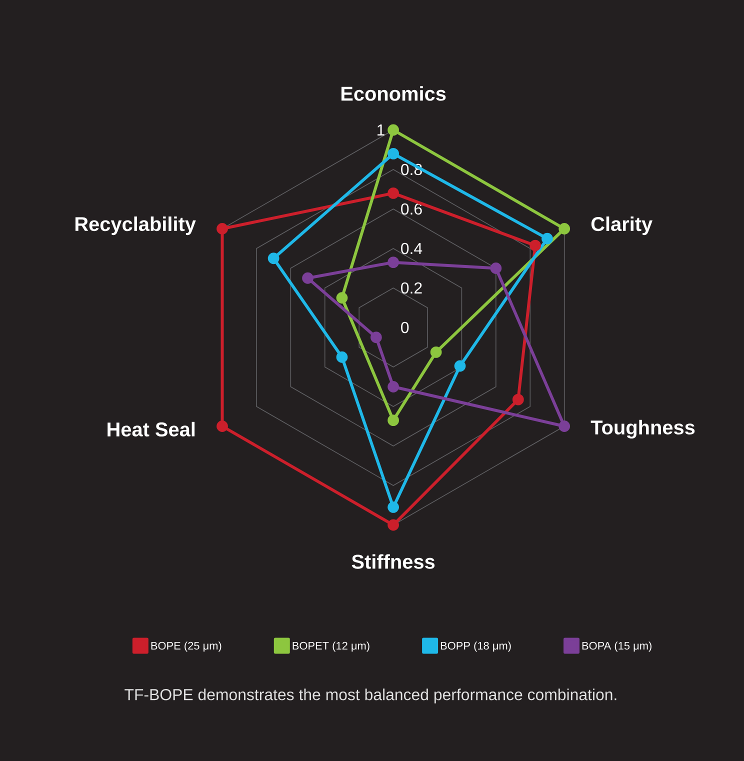  What do you see at coordinates (411, 248) in the screenshot?
I see `y-tick-label: 0.4` at bounding box center [411, 248].